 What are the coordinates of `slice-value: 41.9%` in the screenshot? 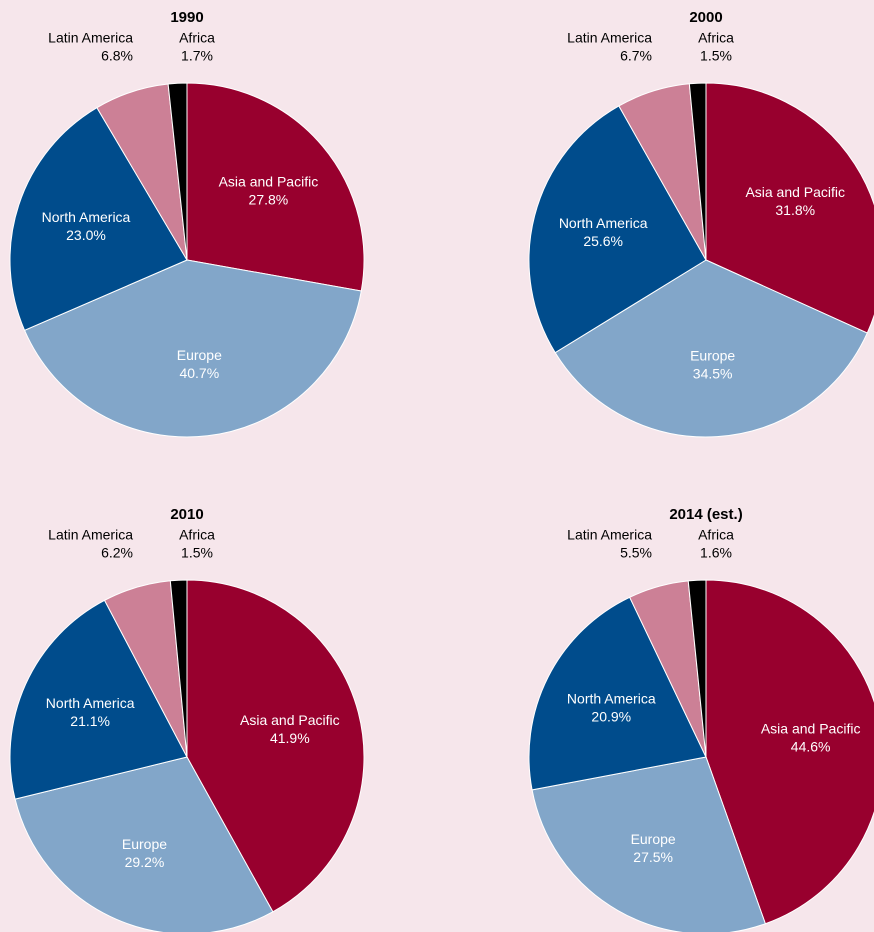 It's located at (290, 738).